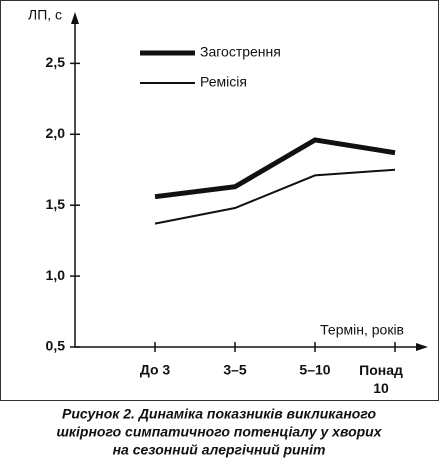 This screenshot has width=439, height=466. What do you see at coordinates (219, 450) in the screenshot?
I see `caption: на сезонний алергічний риніт` at bounding box center [219, 450].